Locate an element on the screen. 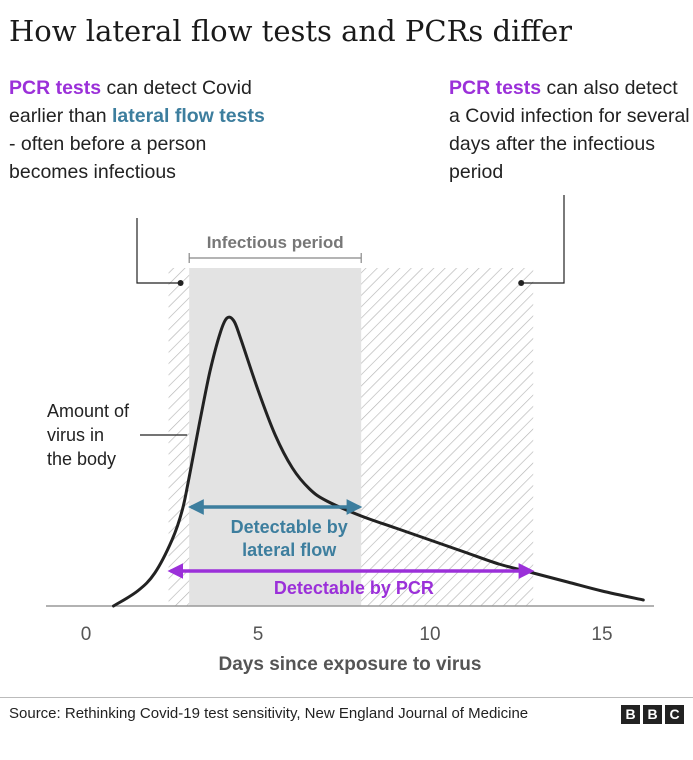 This screenshot has height=760, width=693. lateral-flow-range-label-2: lateral flow is located at coordinates (289, 550).